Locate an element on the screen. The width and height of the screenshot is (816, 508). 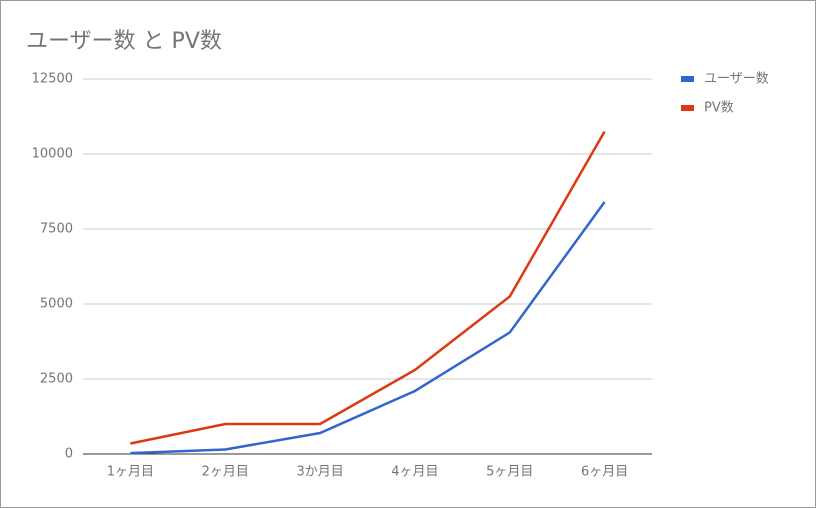
x-tick-label: 1ヶ月目 is located at coordinates (130, 472).